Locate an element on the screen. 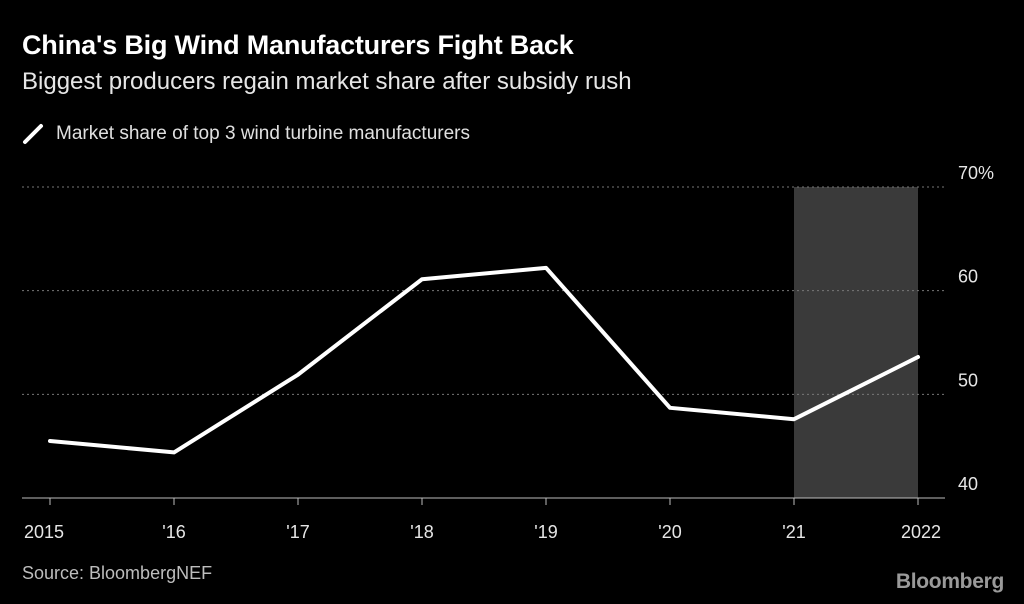  x-tick-label: '21 is located at coordinates (793, 532).